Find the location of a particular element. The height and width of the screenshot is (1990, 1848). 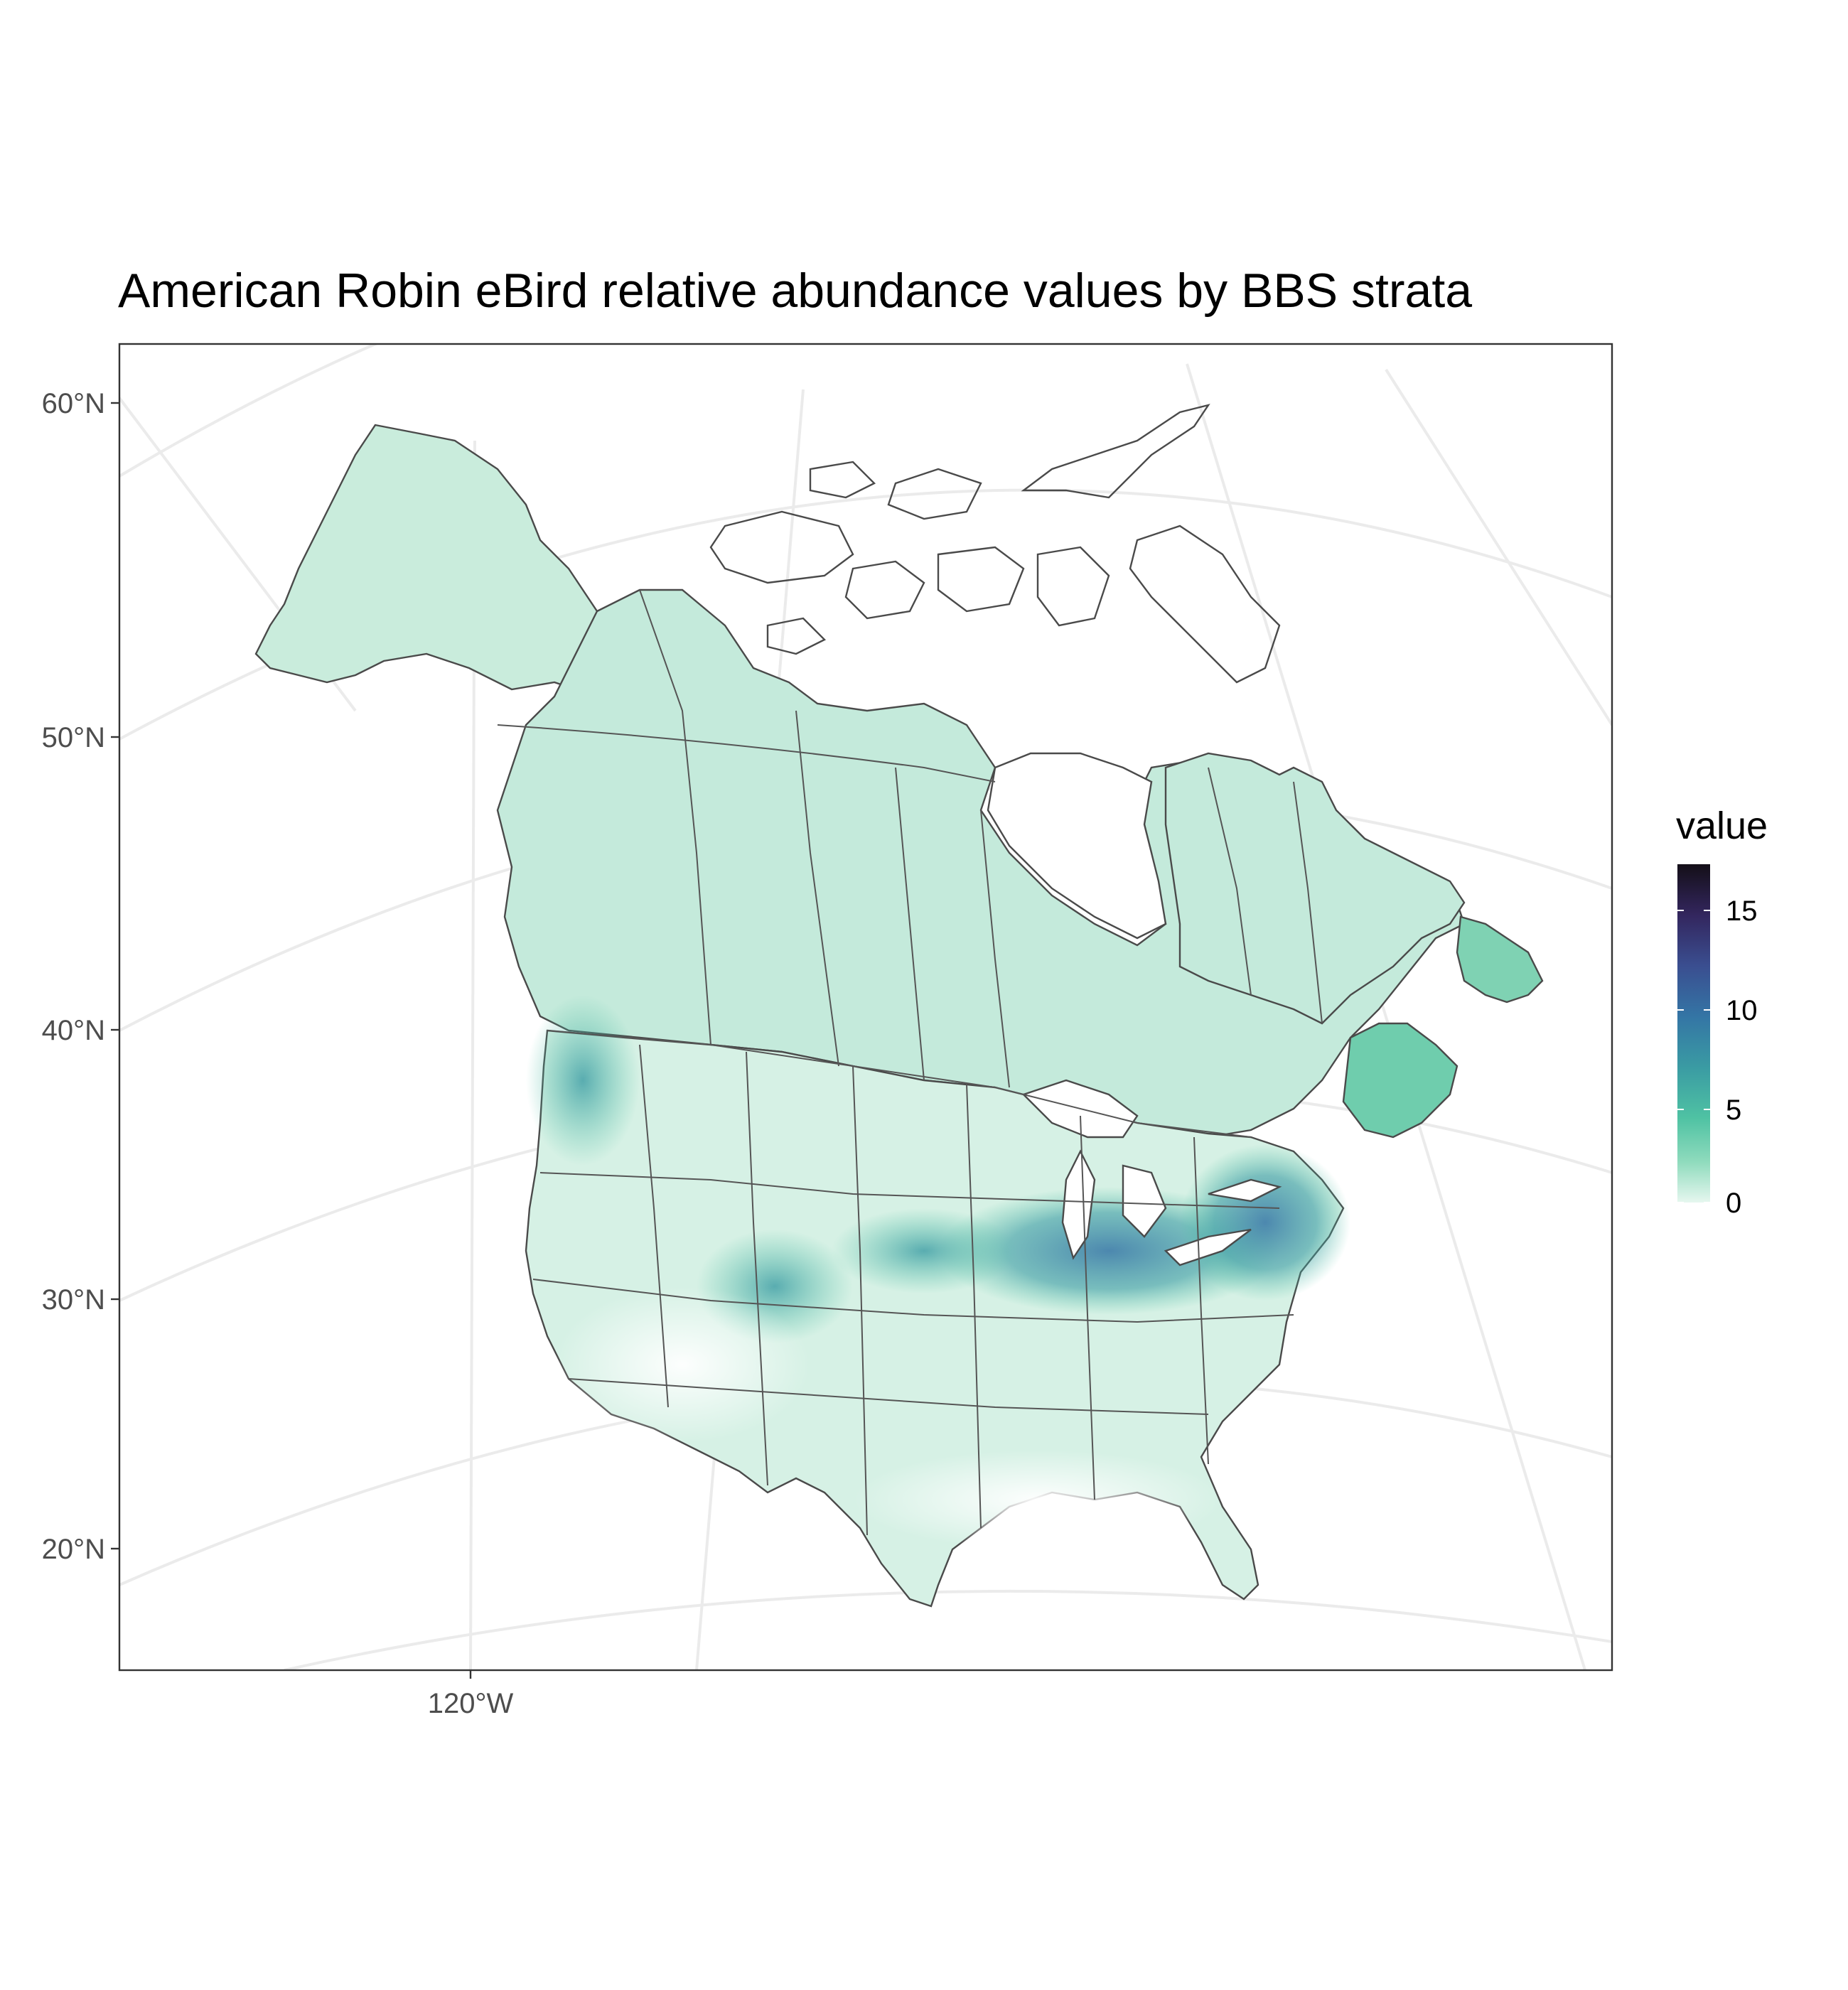

hotspot-pacific-nw is located at coordinates (583, 1081).